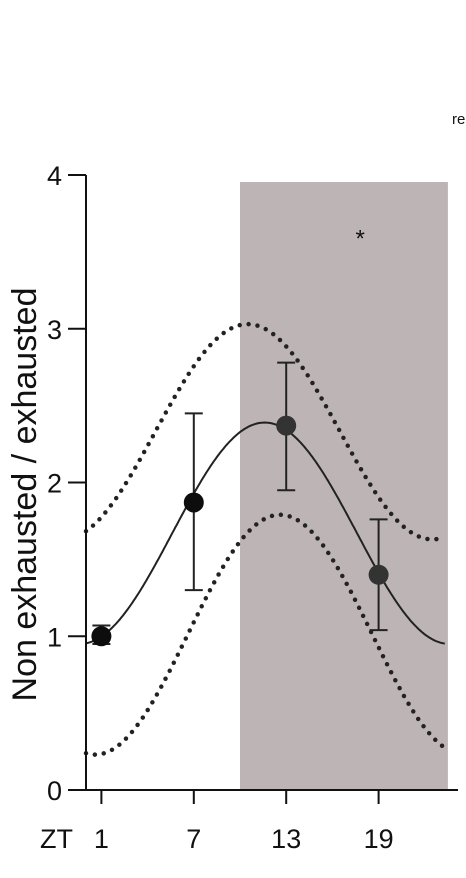 The image size is (466, 878). Describe the element at coordinates (193, 839) in the screenshot. I see `x-tick-label: 7` at that location.